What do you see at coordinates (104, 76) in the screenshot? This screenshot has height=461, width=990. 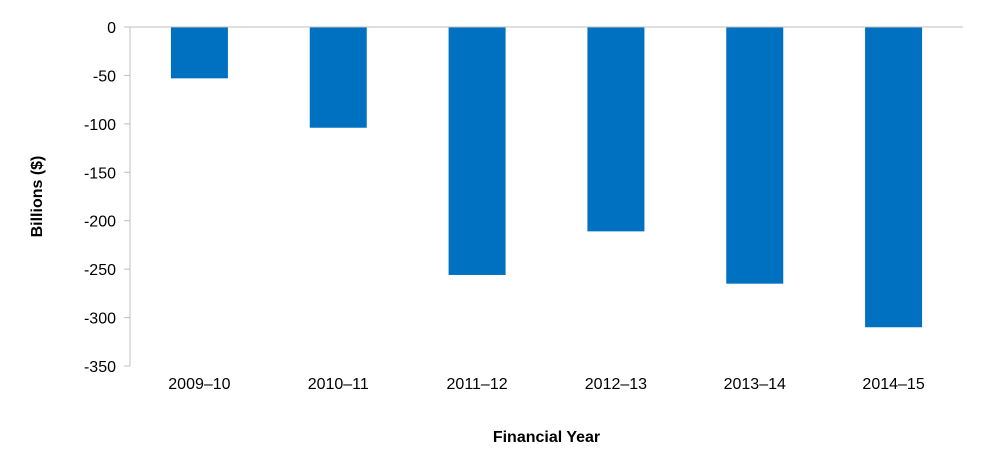 I see `y-tick-label: -50` at bounding box center [104, 76].